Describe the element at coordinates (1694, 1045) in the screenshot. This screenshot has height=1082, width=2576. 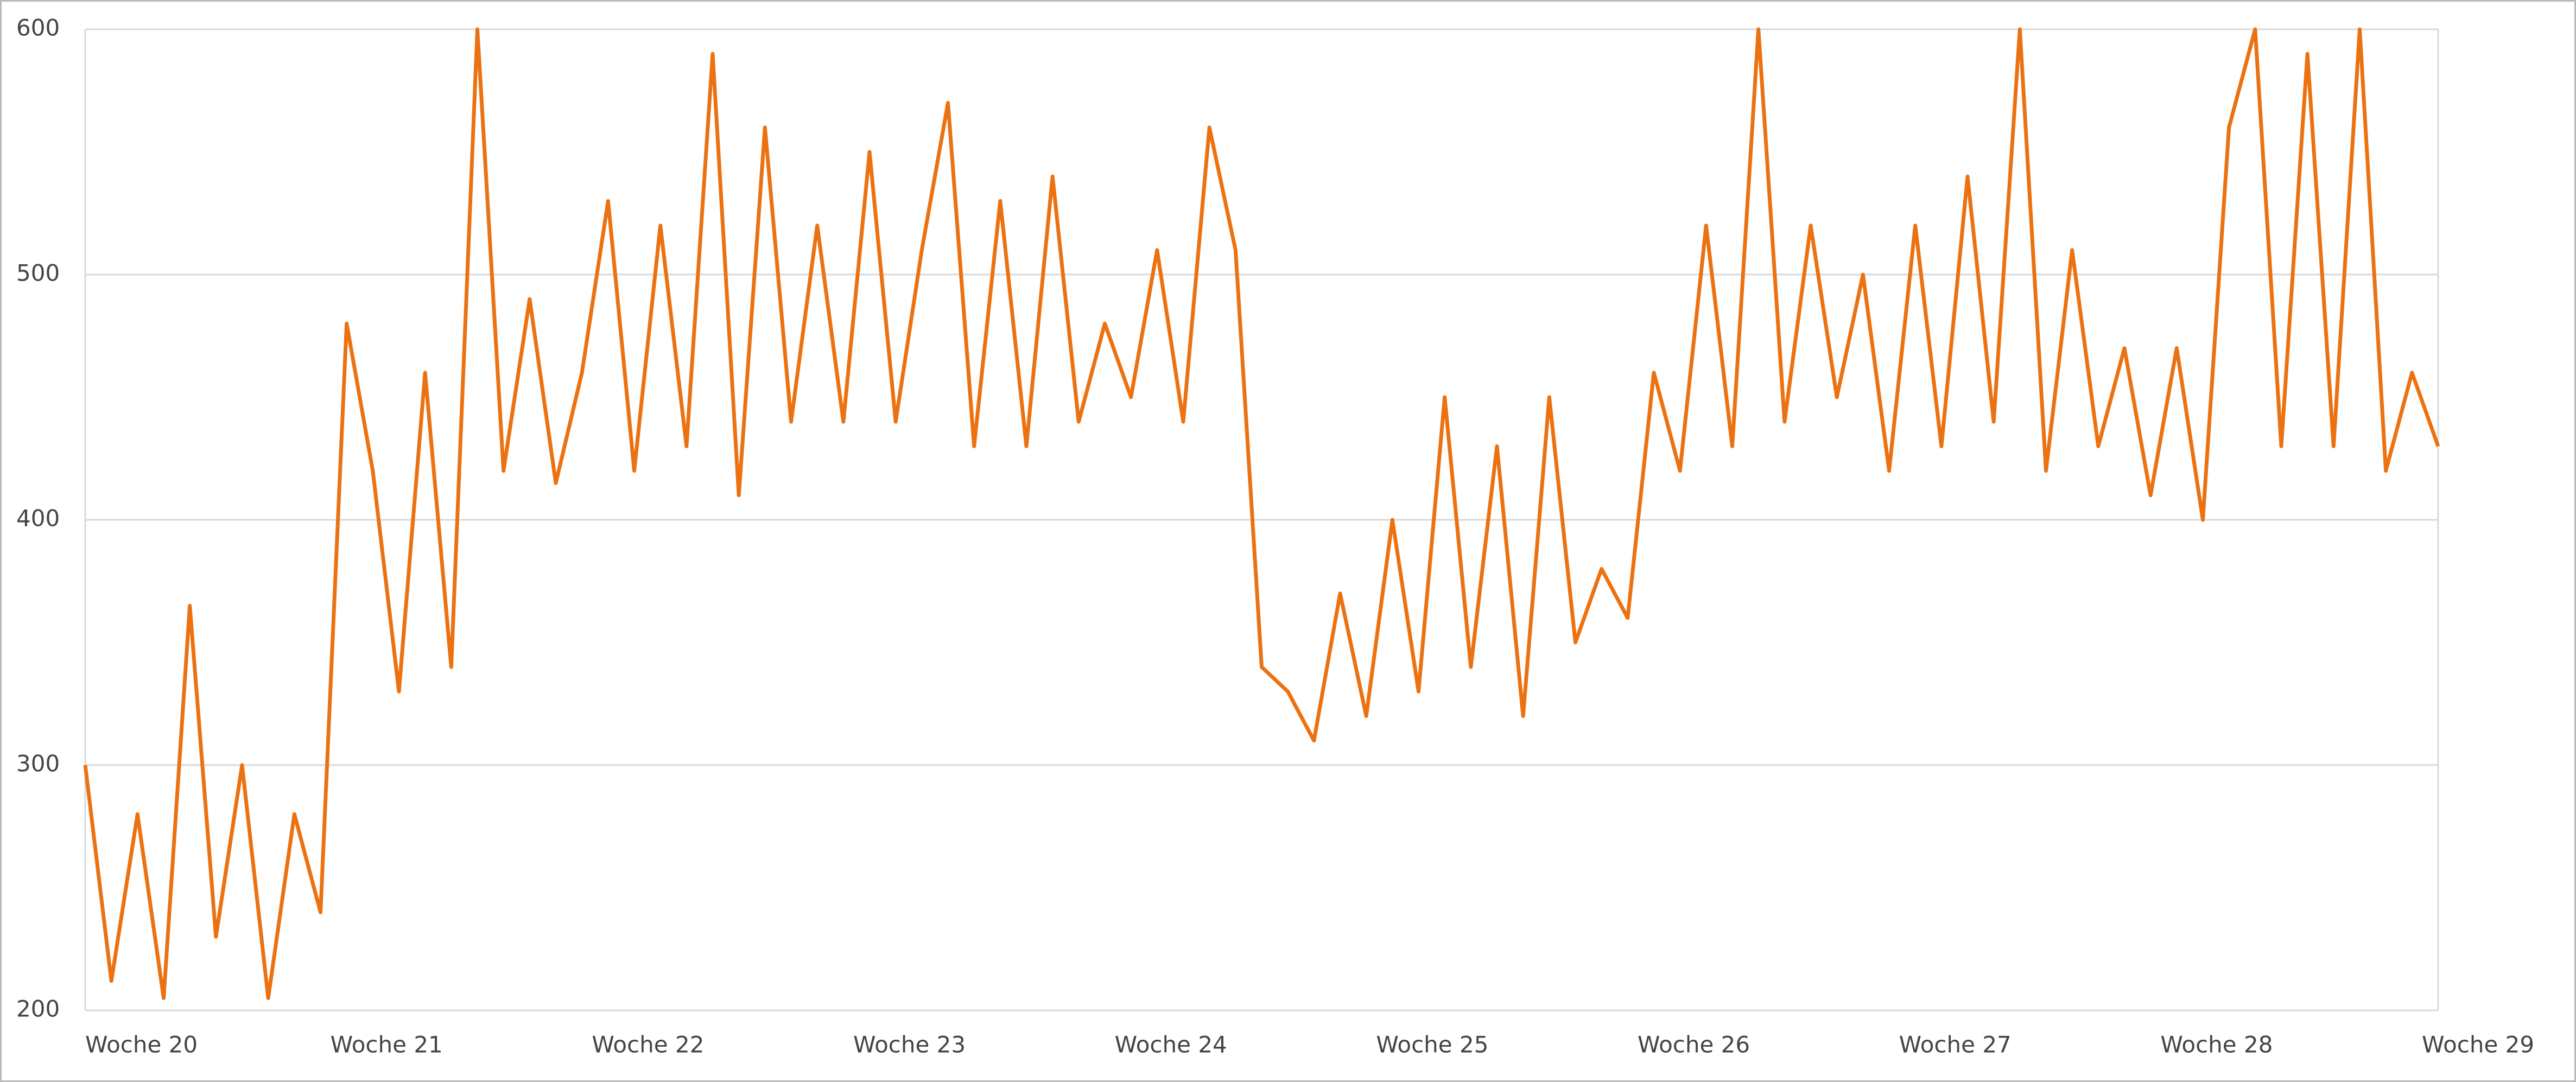
I see `x-tick-label: Woche 26` at that location.